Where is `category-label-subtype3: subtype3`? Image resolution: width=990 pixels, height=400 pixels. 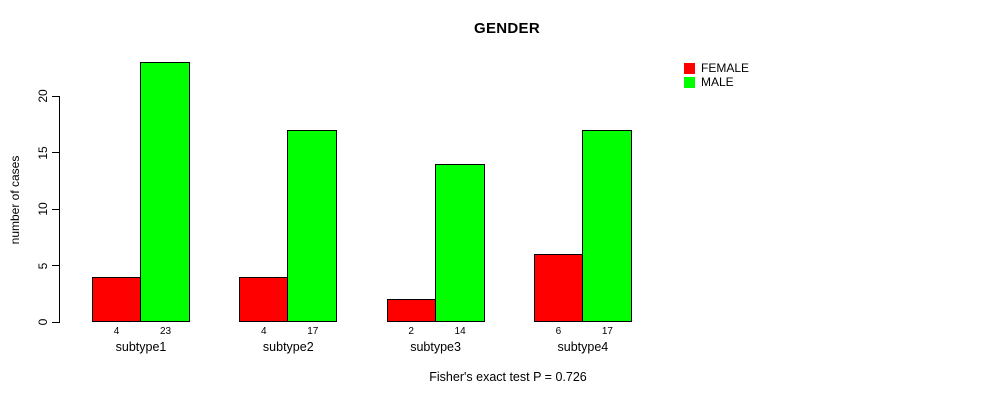 category-label-subtype3: subtype3 is located at coordinates (435, 347).